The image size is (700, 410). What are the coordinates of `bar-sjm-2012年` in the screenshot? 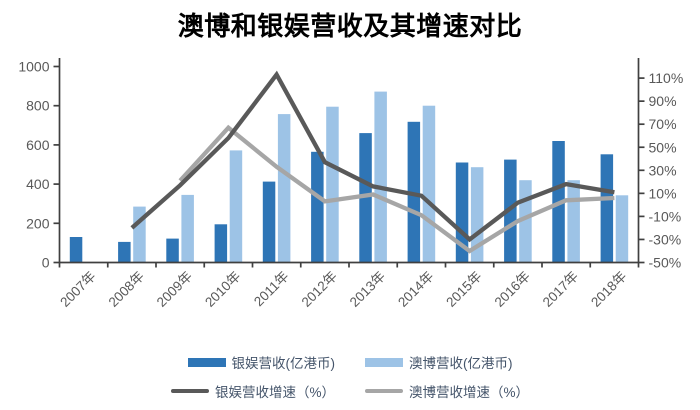 It's located at (332, 184).